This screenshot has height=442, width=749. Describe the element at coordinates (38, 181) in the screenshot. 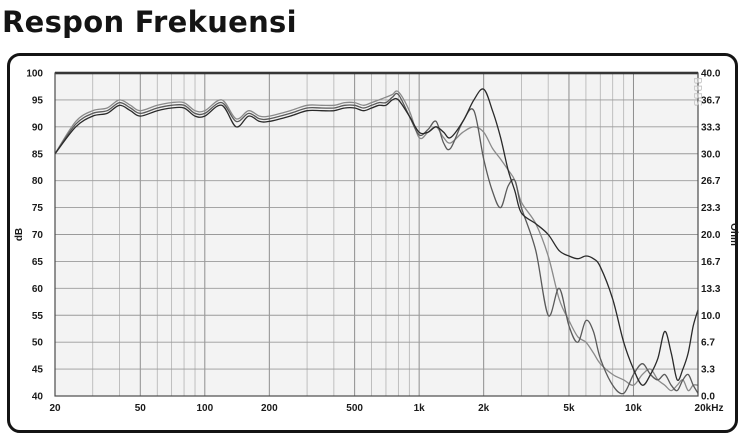

I see `y-tick-label: 80` at that location.